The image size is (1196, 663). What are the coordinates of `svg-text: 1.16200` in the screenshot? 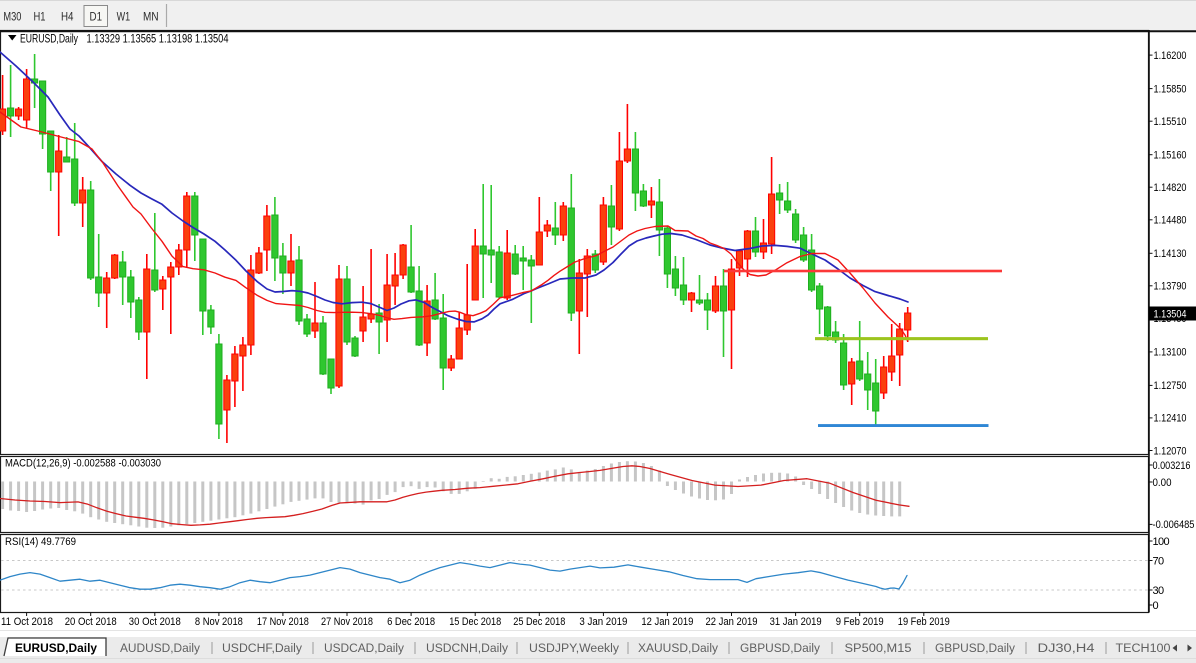 It's located at (1170, 56).